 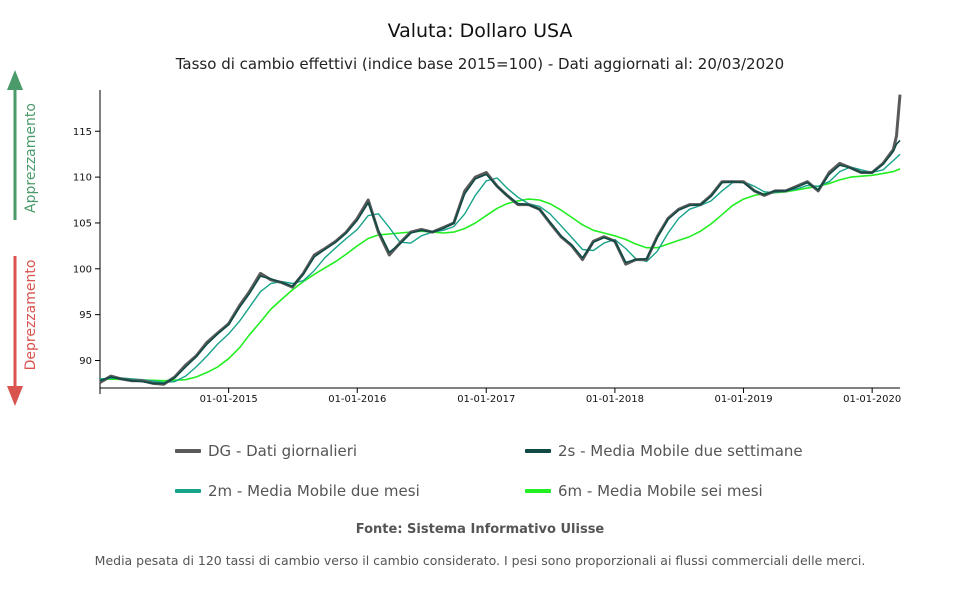 I want to click on x-tick-label: 01-01-2019, so click(x=743, y=399).